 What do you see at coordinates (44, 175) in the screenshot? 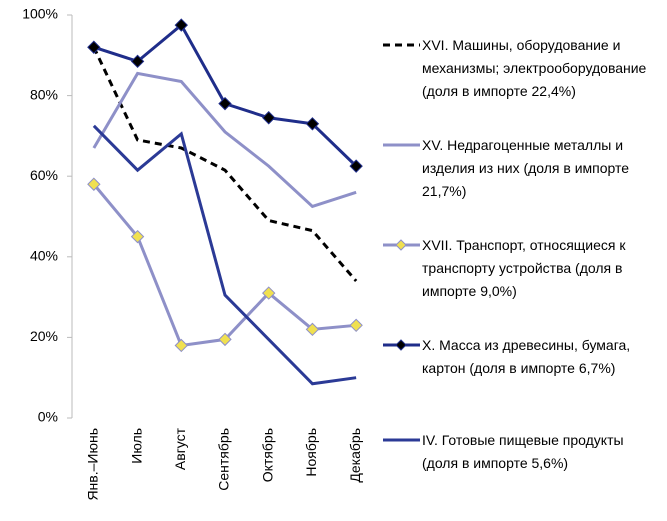
I see `y-tick-label: 60%` at bounding box center [44, 175].